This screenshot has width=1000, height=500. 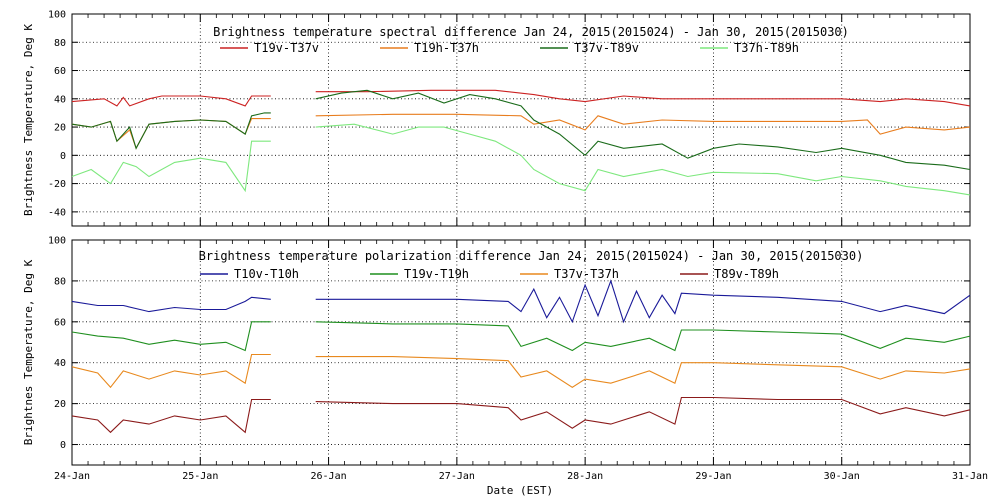 What do you see at coordinates (520, 490) in the screenshot?
I see `x-axis-label: Date (EST)` at bounding box center [520, 490].